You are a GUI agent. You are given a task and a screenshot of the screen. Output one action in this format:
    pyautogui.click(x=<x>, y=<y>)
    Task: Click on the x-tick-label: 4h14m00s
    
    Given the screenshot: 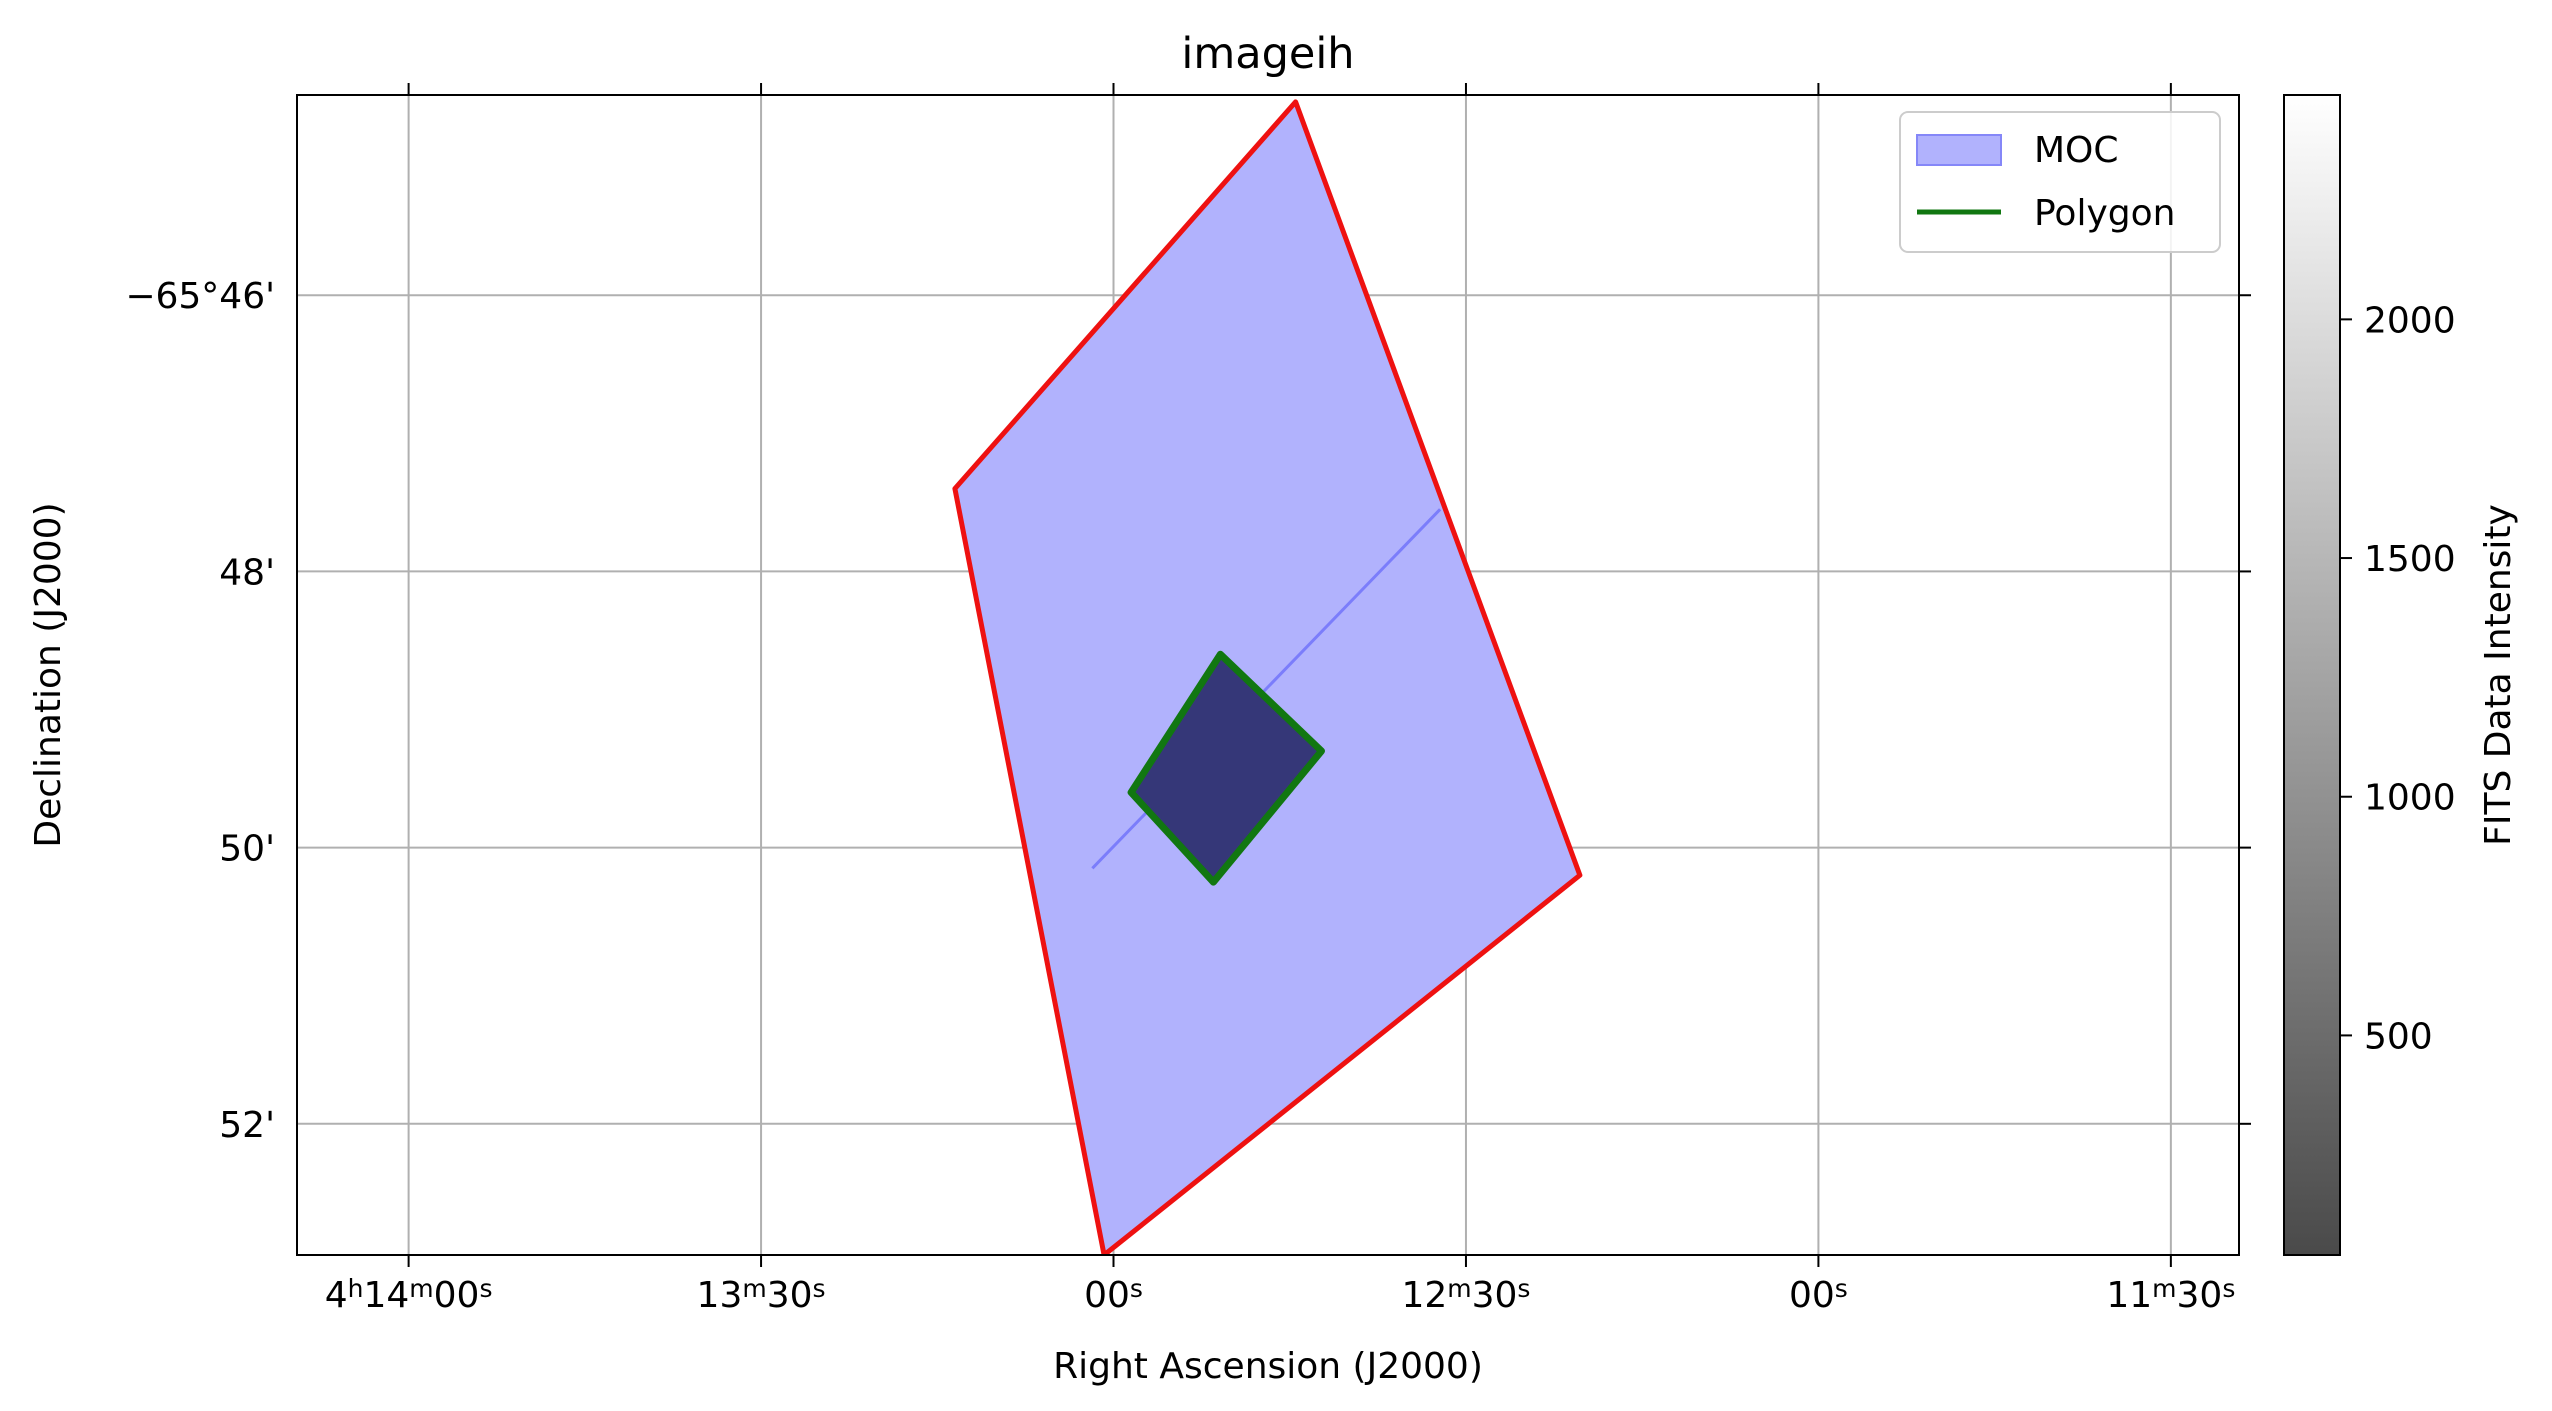 What is the action you would take?
    pyautogui.click(x=409, y=1295)
    